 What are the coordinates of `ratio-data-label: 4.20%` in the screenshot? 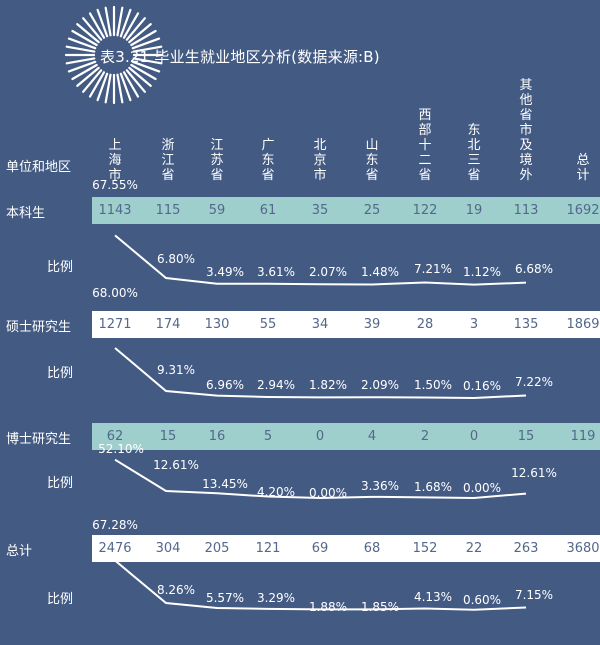 It's located at (276, 491).